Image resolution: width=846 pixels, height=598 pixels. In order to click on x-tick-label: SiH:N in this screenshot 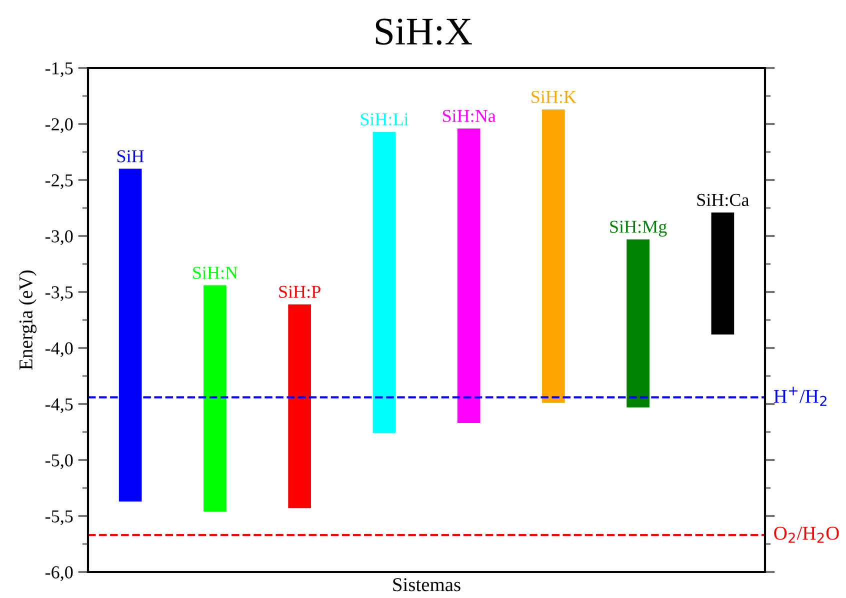, I will do `click(215, 272)`.